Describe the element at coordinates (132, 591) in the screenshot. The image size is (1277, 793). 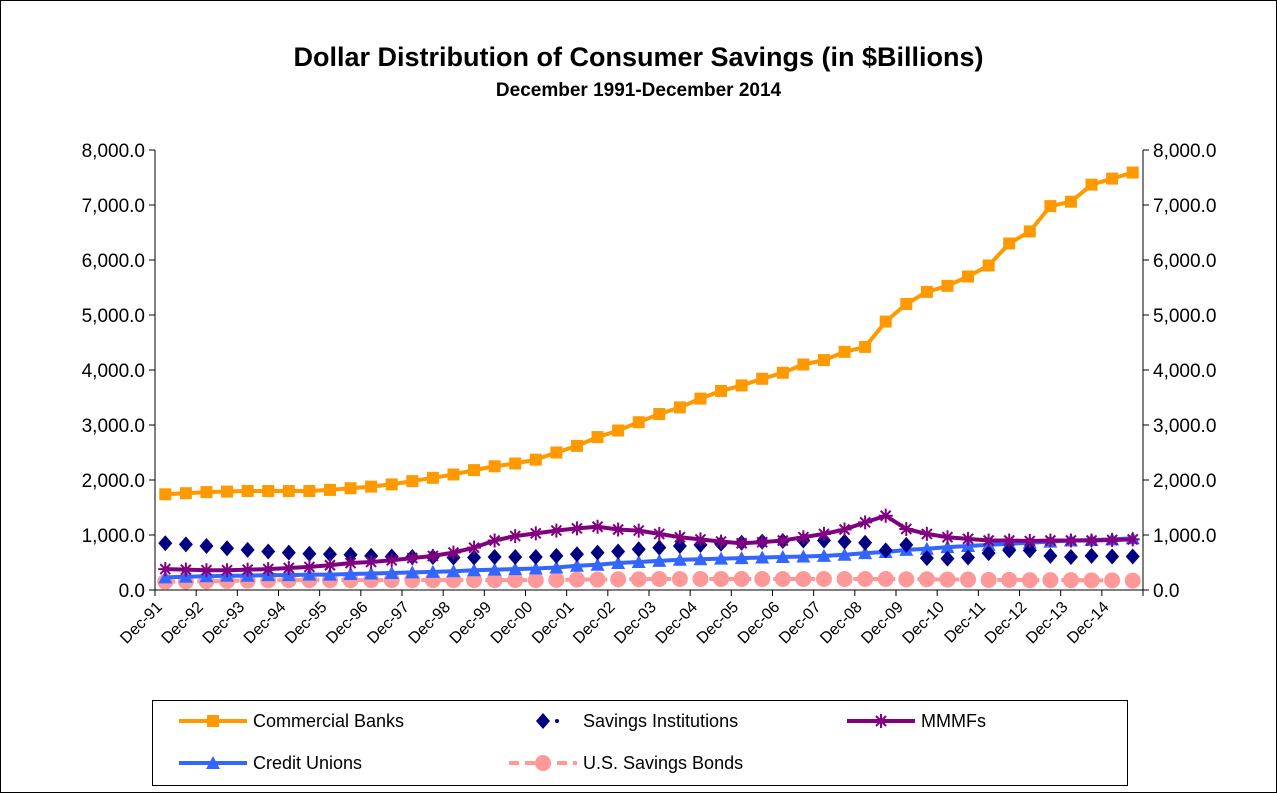
I see `y-tick-label-left: 0.0` at that location.